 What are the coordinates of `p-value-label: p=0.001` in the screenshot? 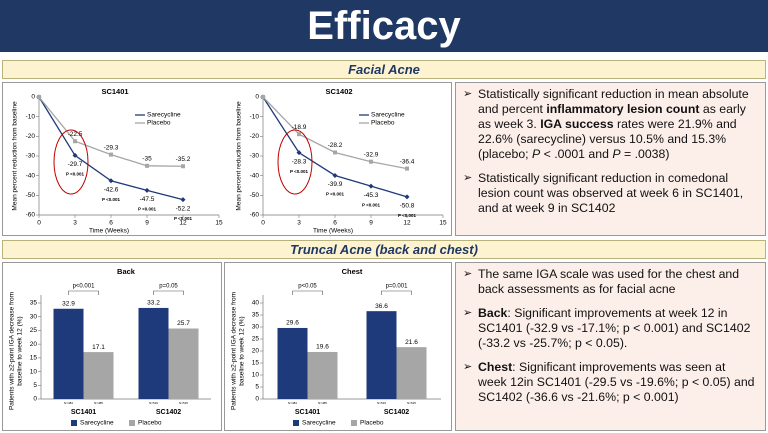 It's located at (397, 287).